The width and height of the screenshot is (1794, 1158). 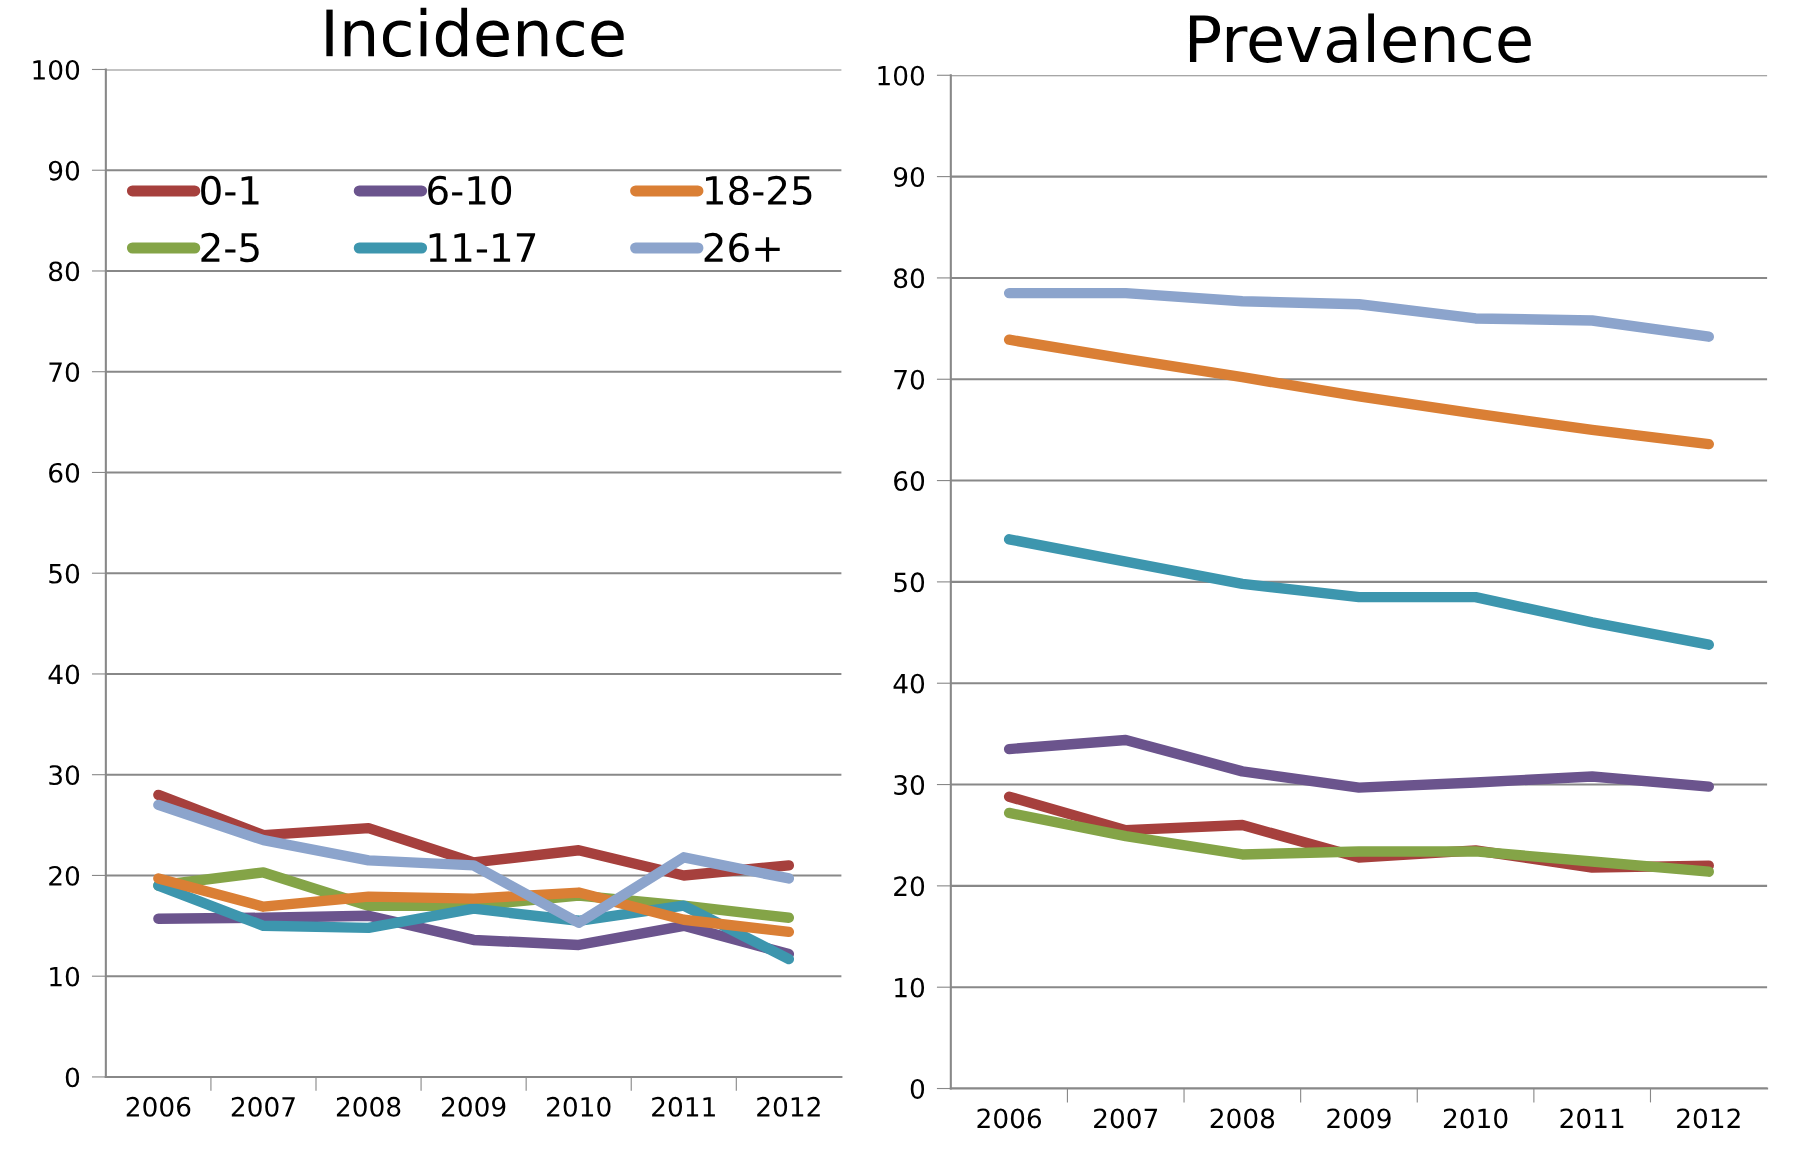 I want to click on legend-label: 11-17, so click(x=482, y=247).